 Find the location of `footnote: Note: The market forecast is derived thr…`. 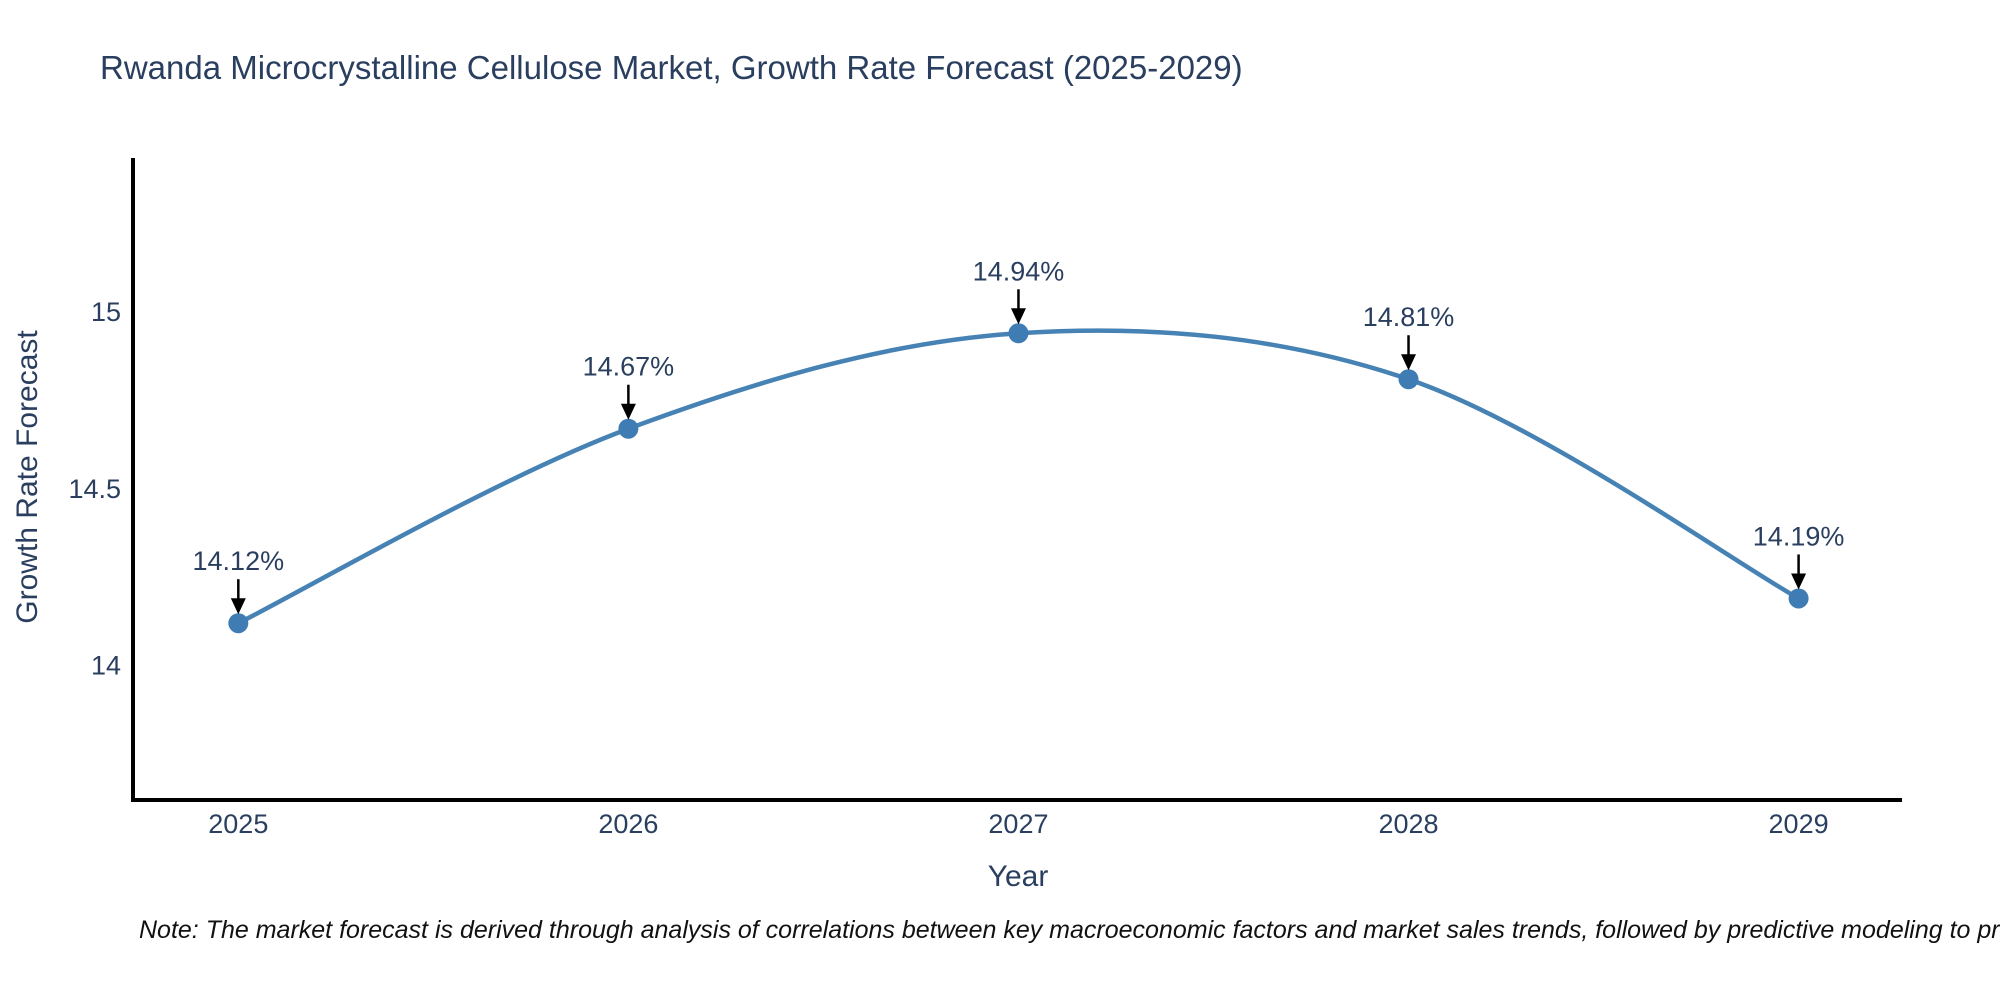

footnote: Note: The market forecast is derived thr… is located at coordinates (1069, 930).